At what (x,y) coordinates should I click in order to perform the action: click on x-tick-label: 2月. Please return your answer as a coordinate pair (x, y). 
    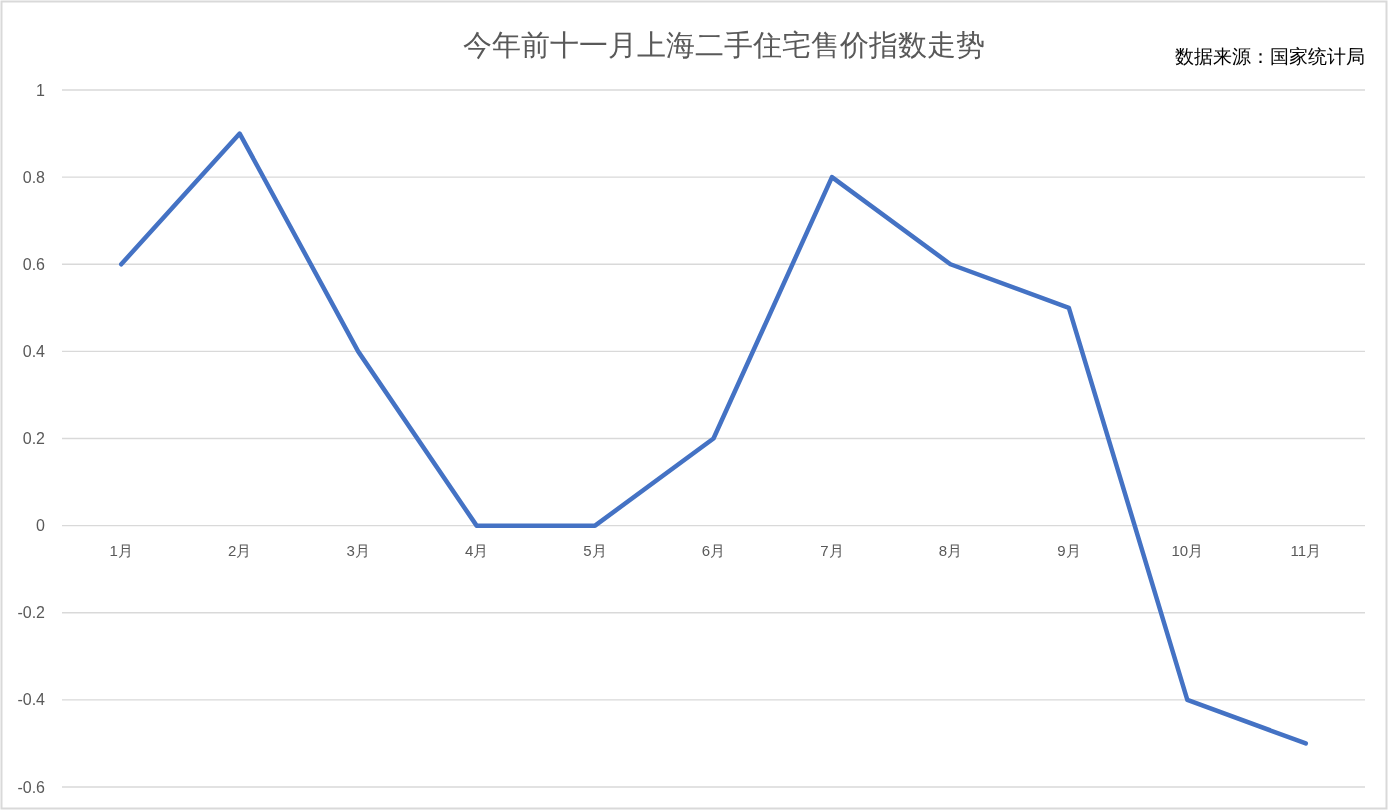
    Looking at the image, I should click on (240, 550).